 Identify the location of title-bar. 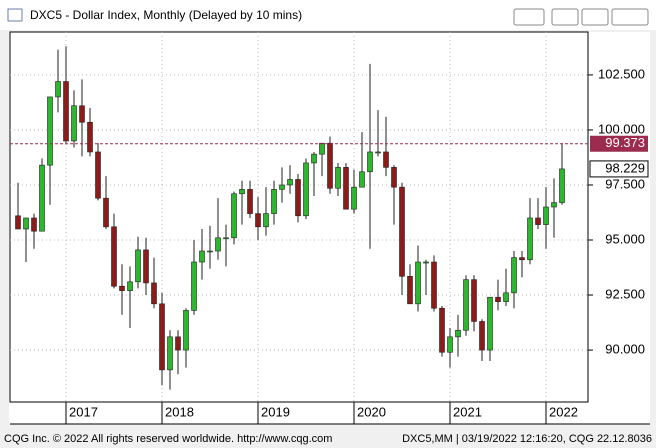
(328, 15).